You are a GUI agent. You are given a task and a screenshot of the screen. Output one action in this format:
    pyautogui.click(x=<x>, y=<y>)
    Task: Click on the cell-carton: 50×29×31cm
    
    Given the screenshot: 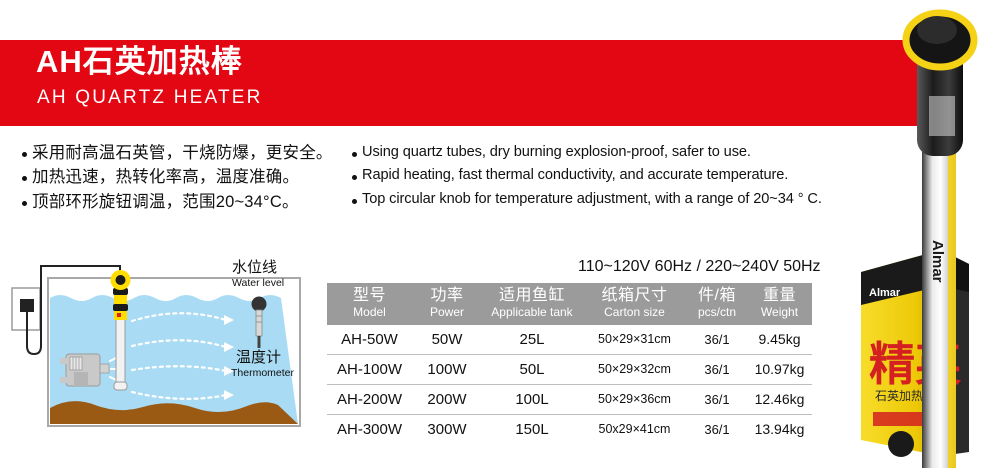 What is the action you would take?
    pyautogui.click(x=634, y=339)
    